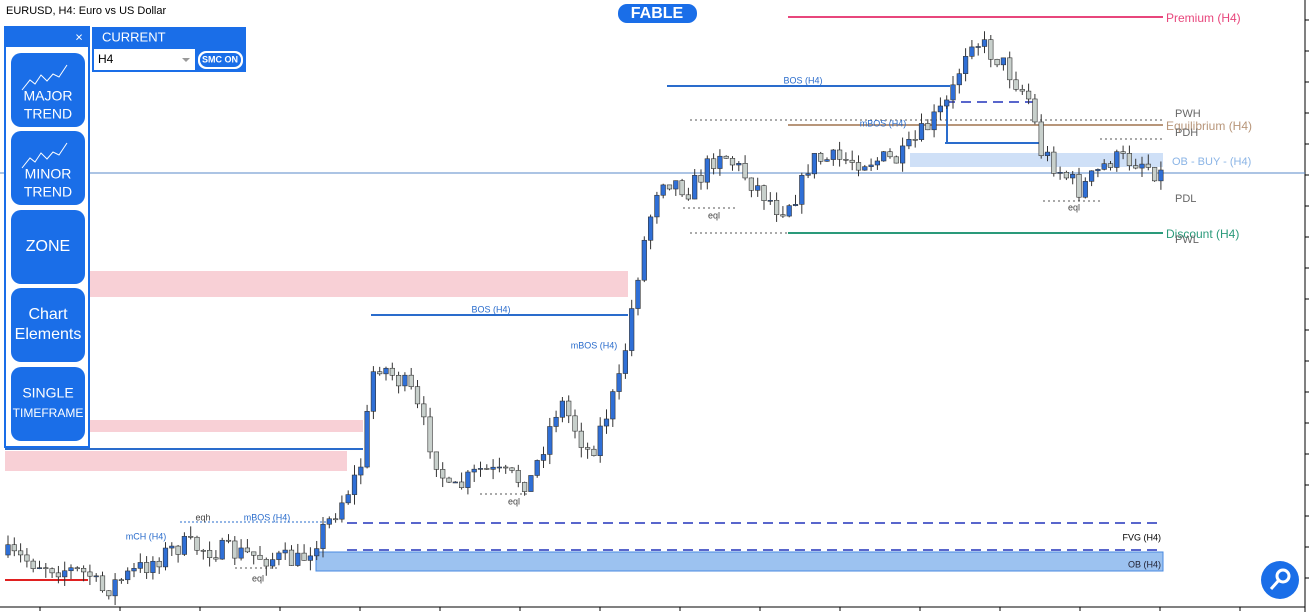  What do you see at coordinates (47, 393) in the screenshot?
I see `button-label: SINGLE` at bounding box center [47, 393].